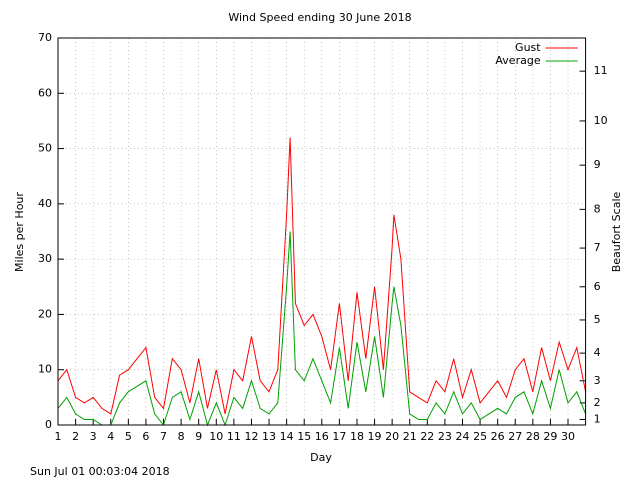  I want to click on y-tick-label: 50, so click(45, 148).